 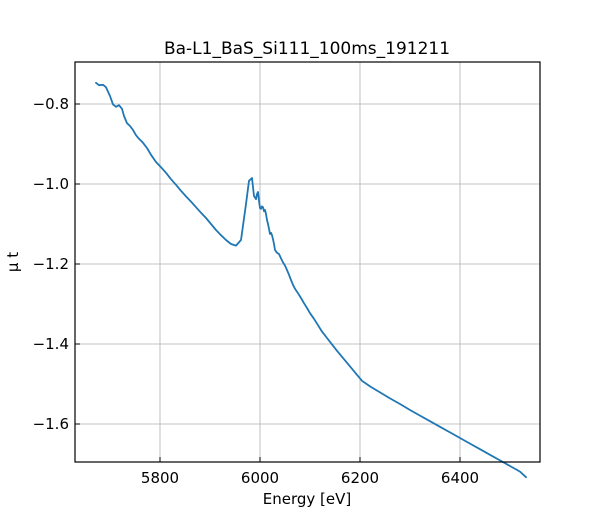 What do you see at coordinates (460, 478) in the screenshot?
I see `x-tick-label: 6400` at bounding box center [460, 478].